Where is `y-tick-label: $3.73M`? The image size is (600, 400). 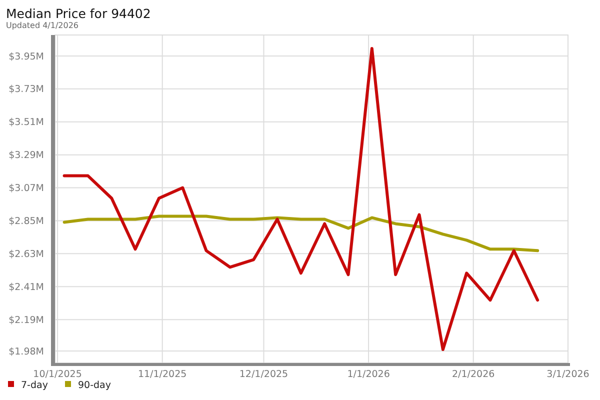 y-tick-label: $3.73M is located at coordinates (26, 90).